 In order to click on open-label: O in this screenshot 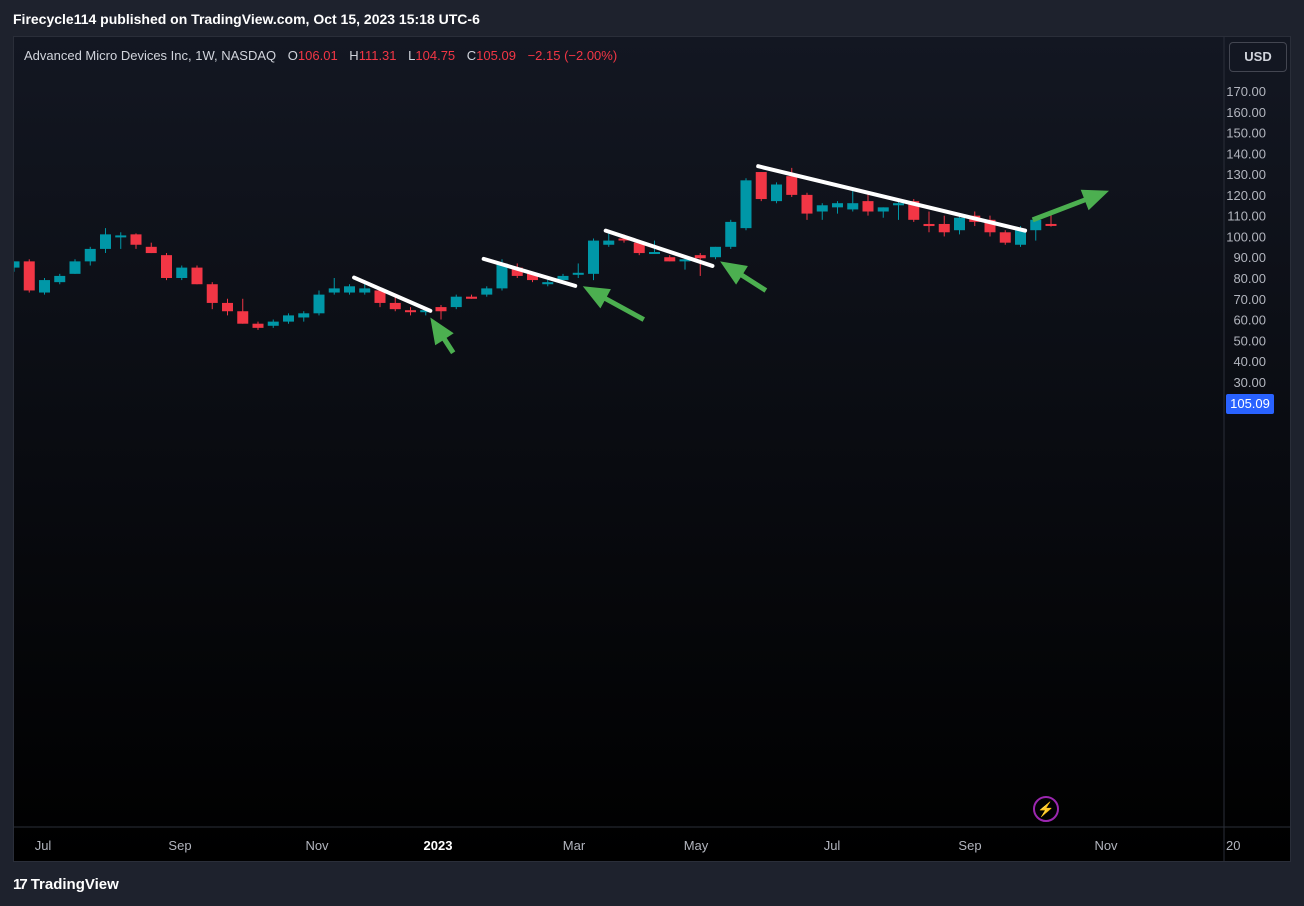, I will do `click(292, 55)`.